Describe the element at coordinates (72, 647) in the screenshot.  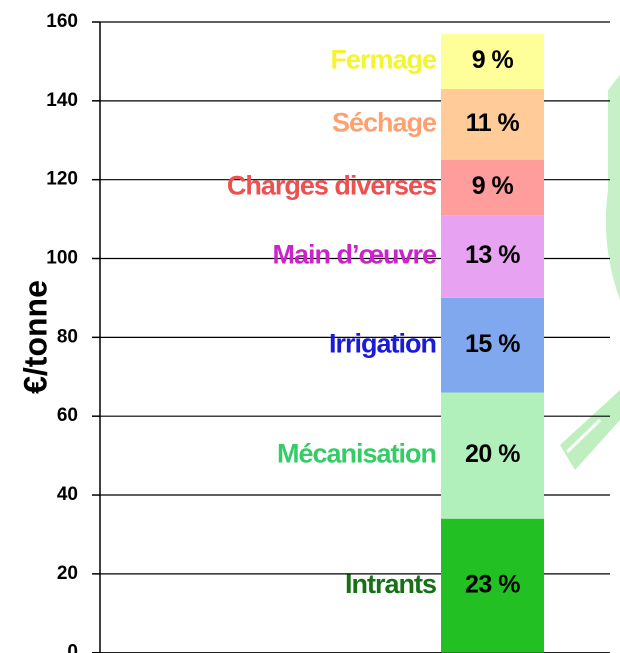
I see `y-tick-label: 0` at that location.